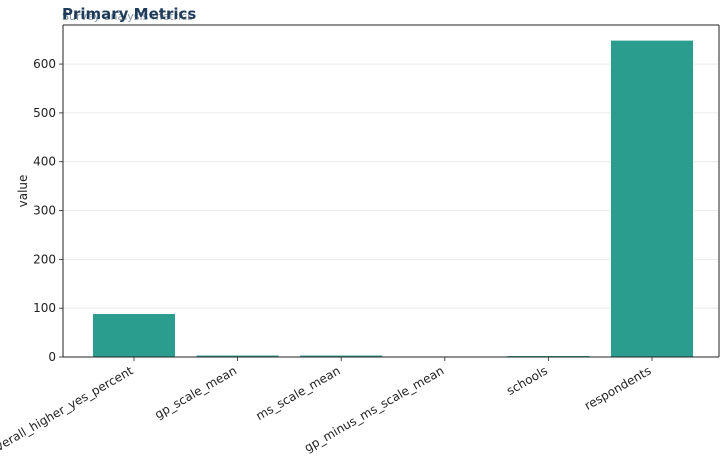  Describe the element at coordinates (44, 308) in the screenshot. I see `y-tick-label: 100` at that location.